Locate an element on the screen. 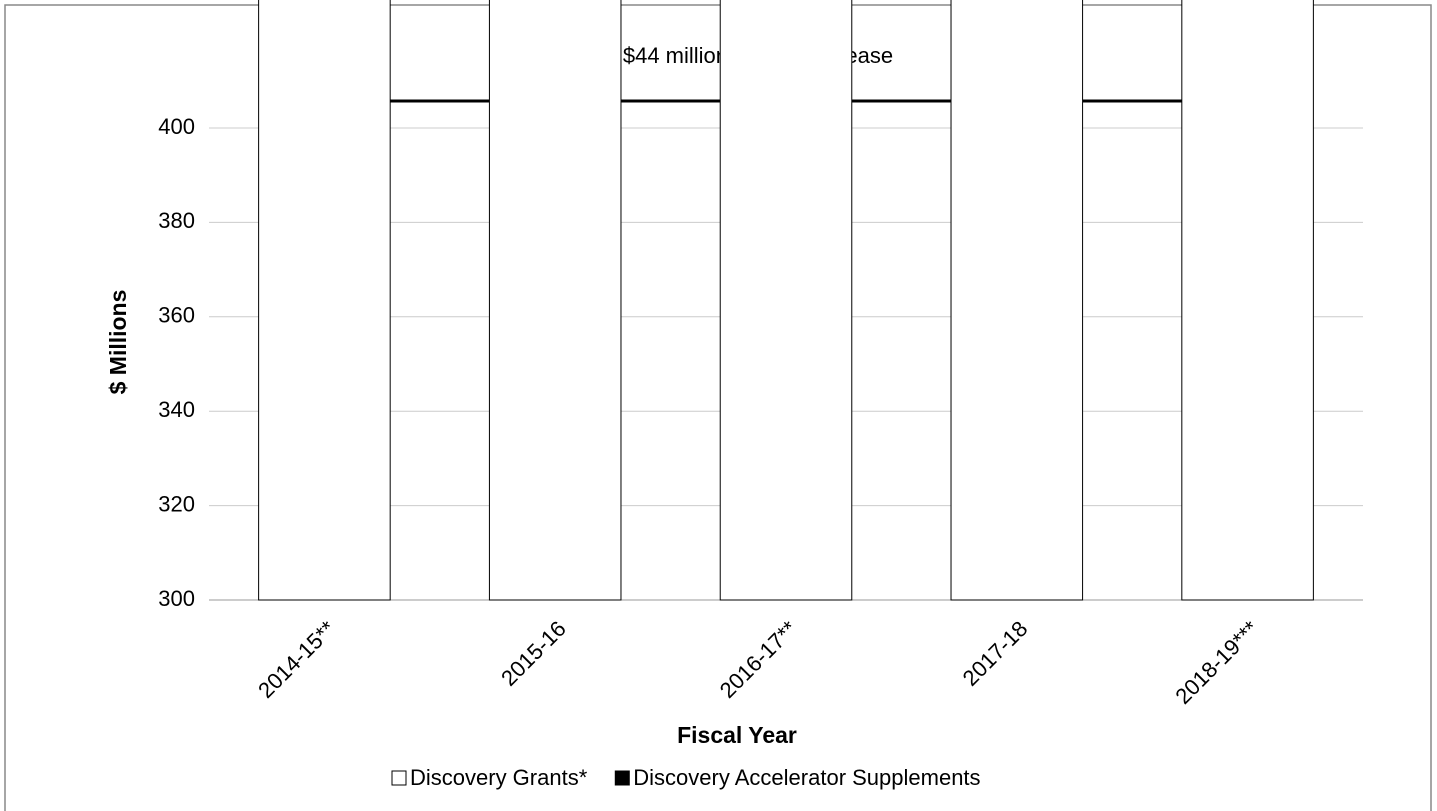 Image resolution: width=1437 pixels, height=811 pixels. y-axis-title: $ Millions is located at coordinates (118, 342).